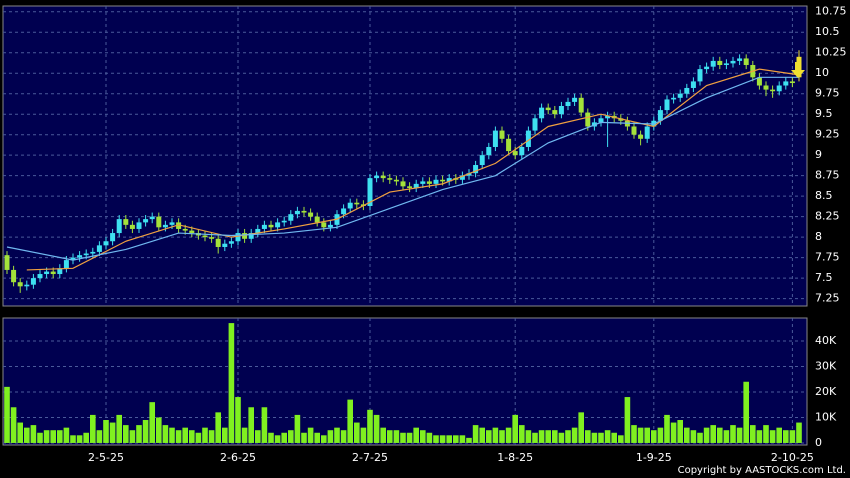 This screenshot has height=478, width=850. Describe the element at coordinates (762, 470) in the screenshot. I see `copyright: Copyright by AASTOCKS.com Ltd.` at that location.